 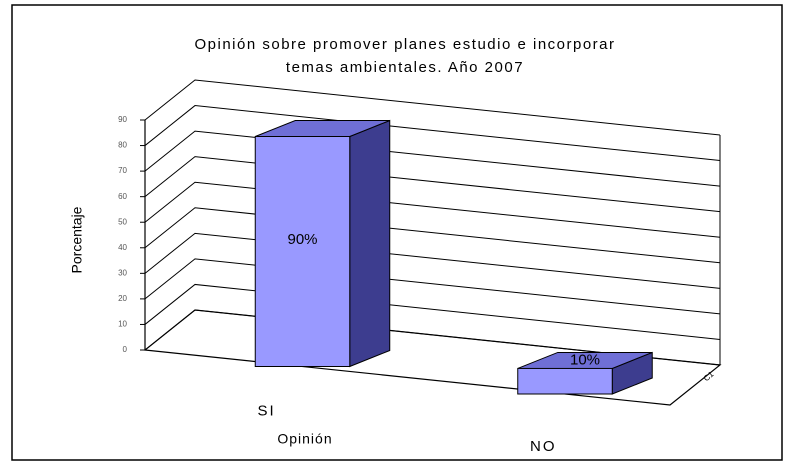 What do you see at coordinates (302, 239) in the screenshot?
I see `data-label: 90%` at bounding box center [302, 239].